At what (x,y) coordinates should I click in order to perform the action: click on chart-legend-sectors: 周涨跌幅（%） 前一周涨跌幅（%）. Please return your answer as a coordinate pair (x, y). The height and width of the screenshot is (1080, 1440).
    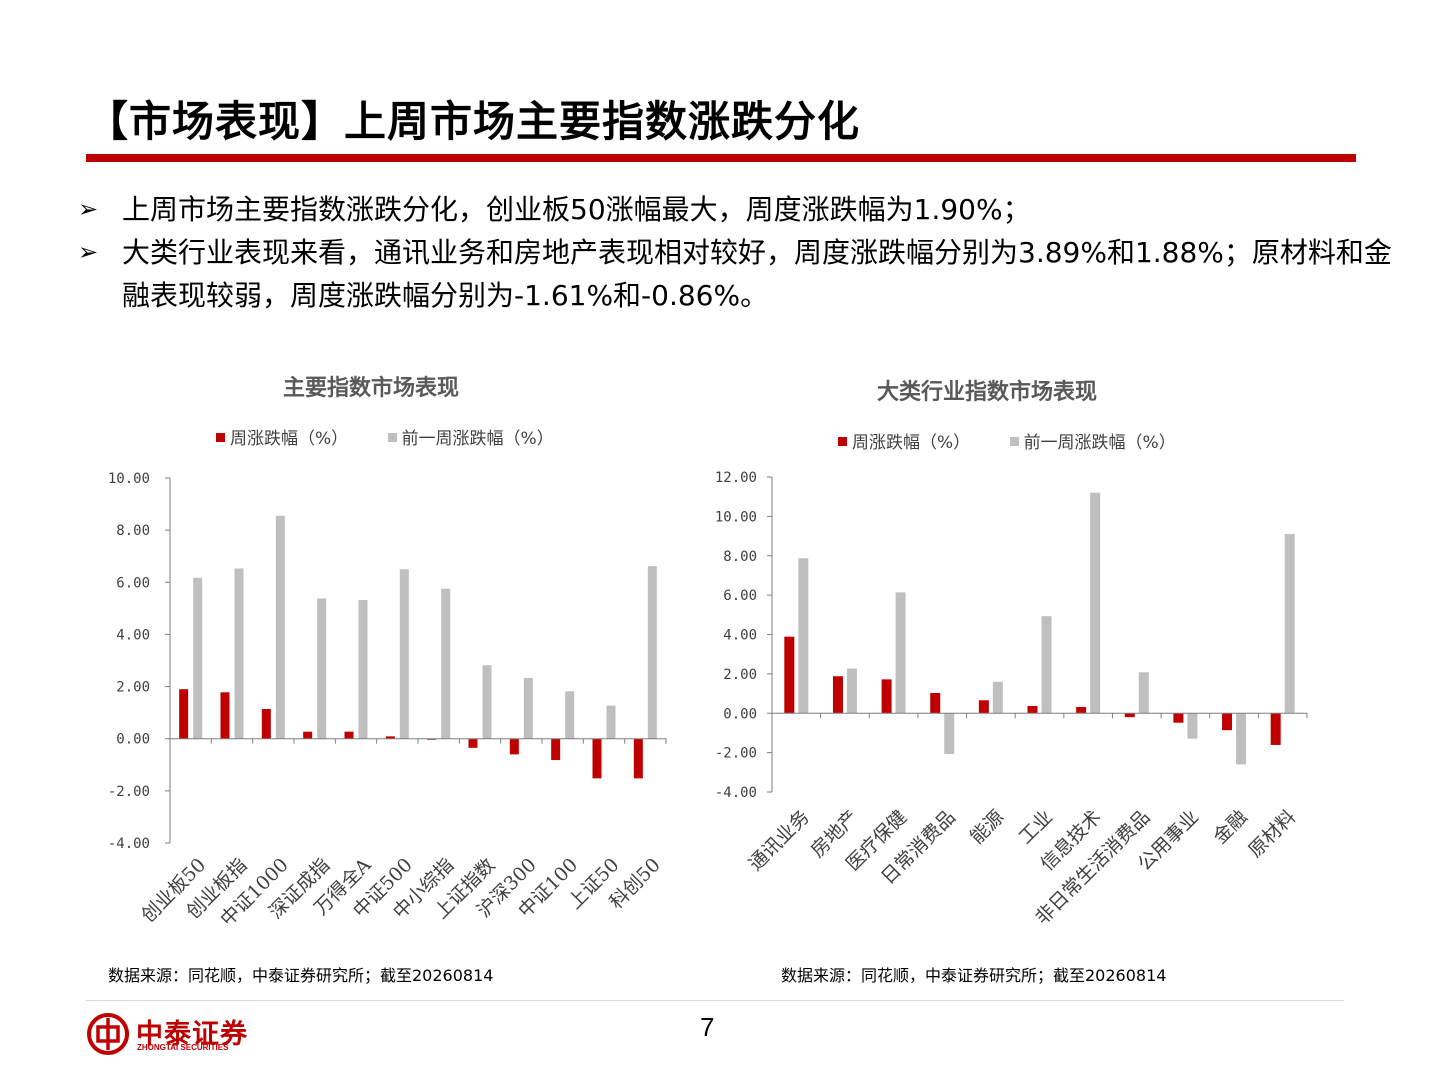
    Looking at the image, I should click on (1024, 440).